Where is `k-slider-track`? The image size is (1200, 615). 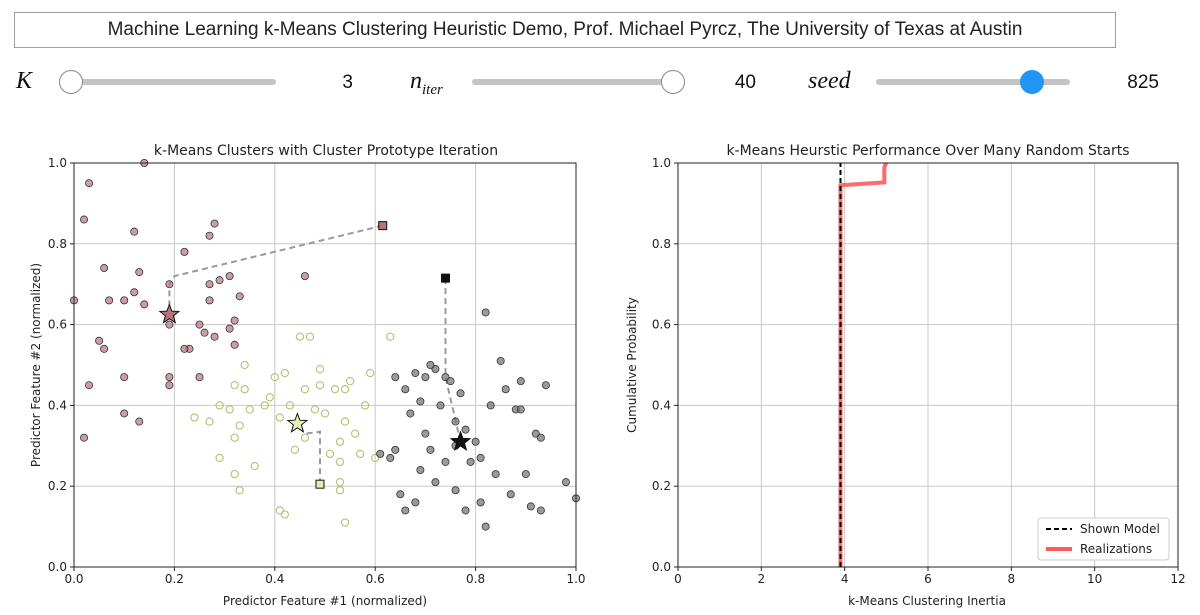
k-slider-track is located at coordinates (173, 82).